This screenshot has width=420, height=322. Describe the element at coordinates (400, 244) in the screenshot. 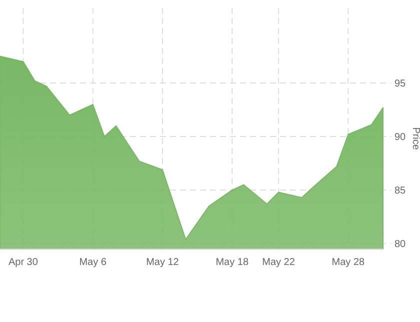

I see `y-tick-label: 80` at that location.